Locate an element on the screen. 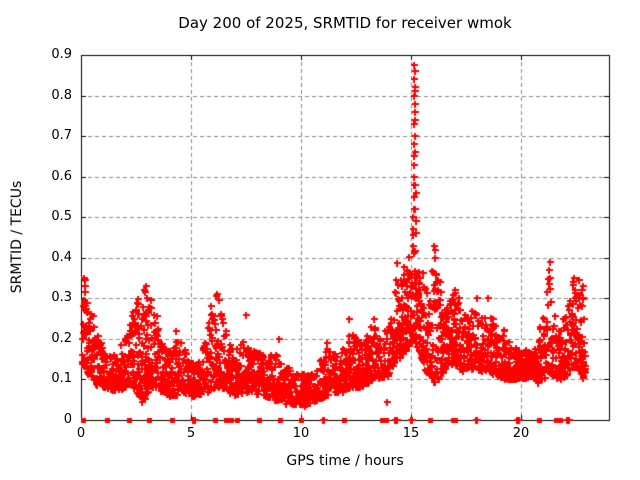  y-tick-label: 0.5 is located at coordinates (61, 217).